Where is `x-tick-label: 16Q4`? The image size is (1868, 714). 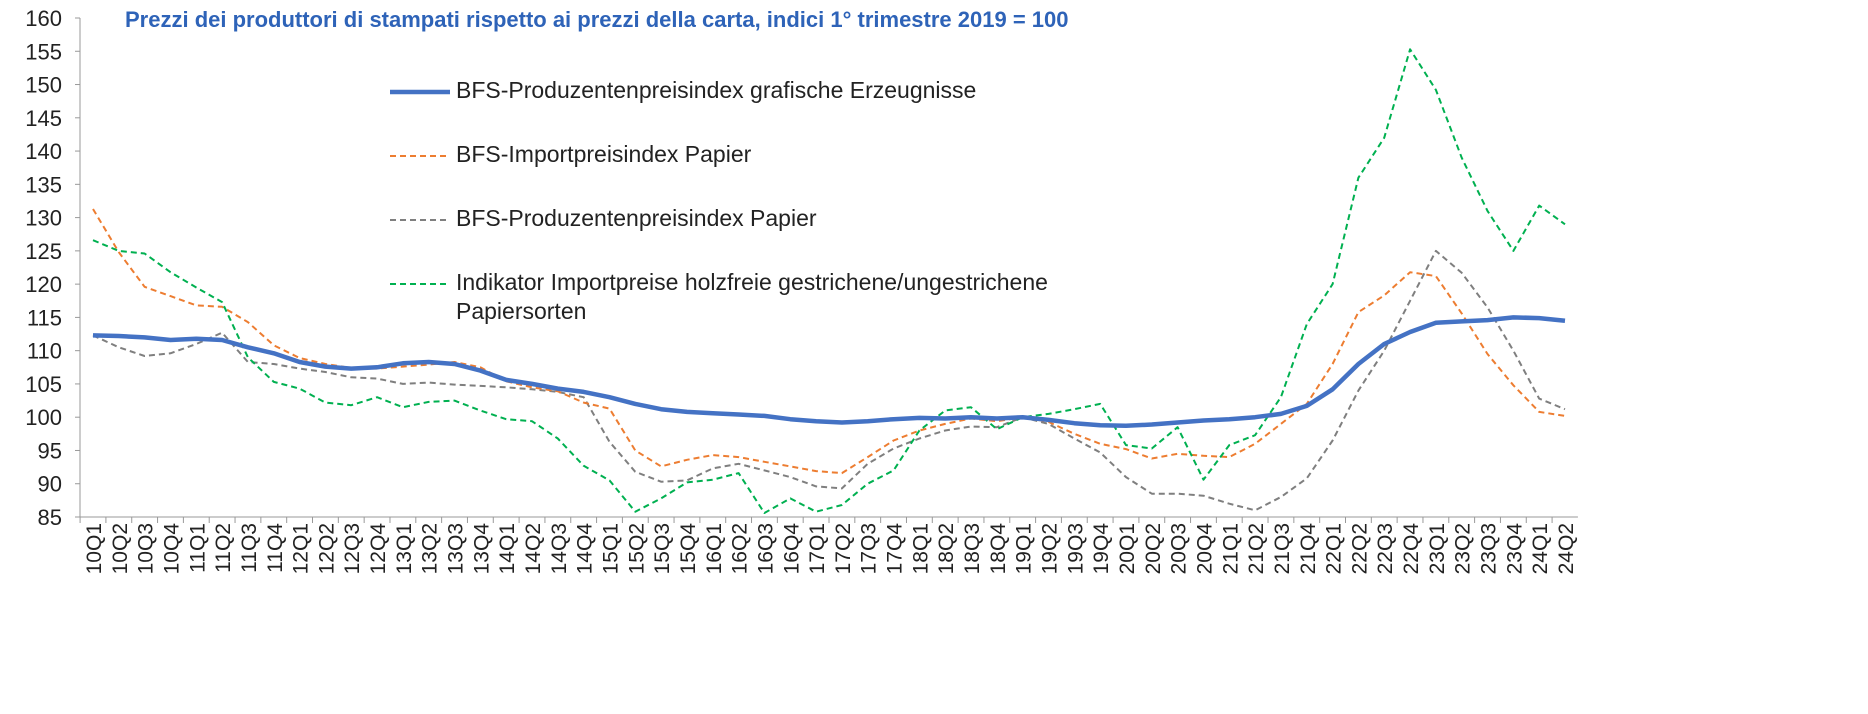
x-tick-label: 16Q4 is located at coordinates (791, 549).